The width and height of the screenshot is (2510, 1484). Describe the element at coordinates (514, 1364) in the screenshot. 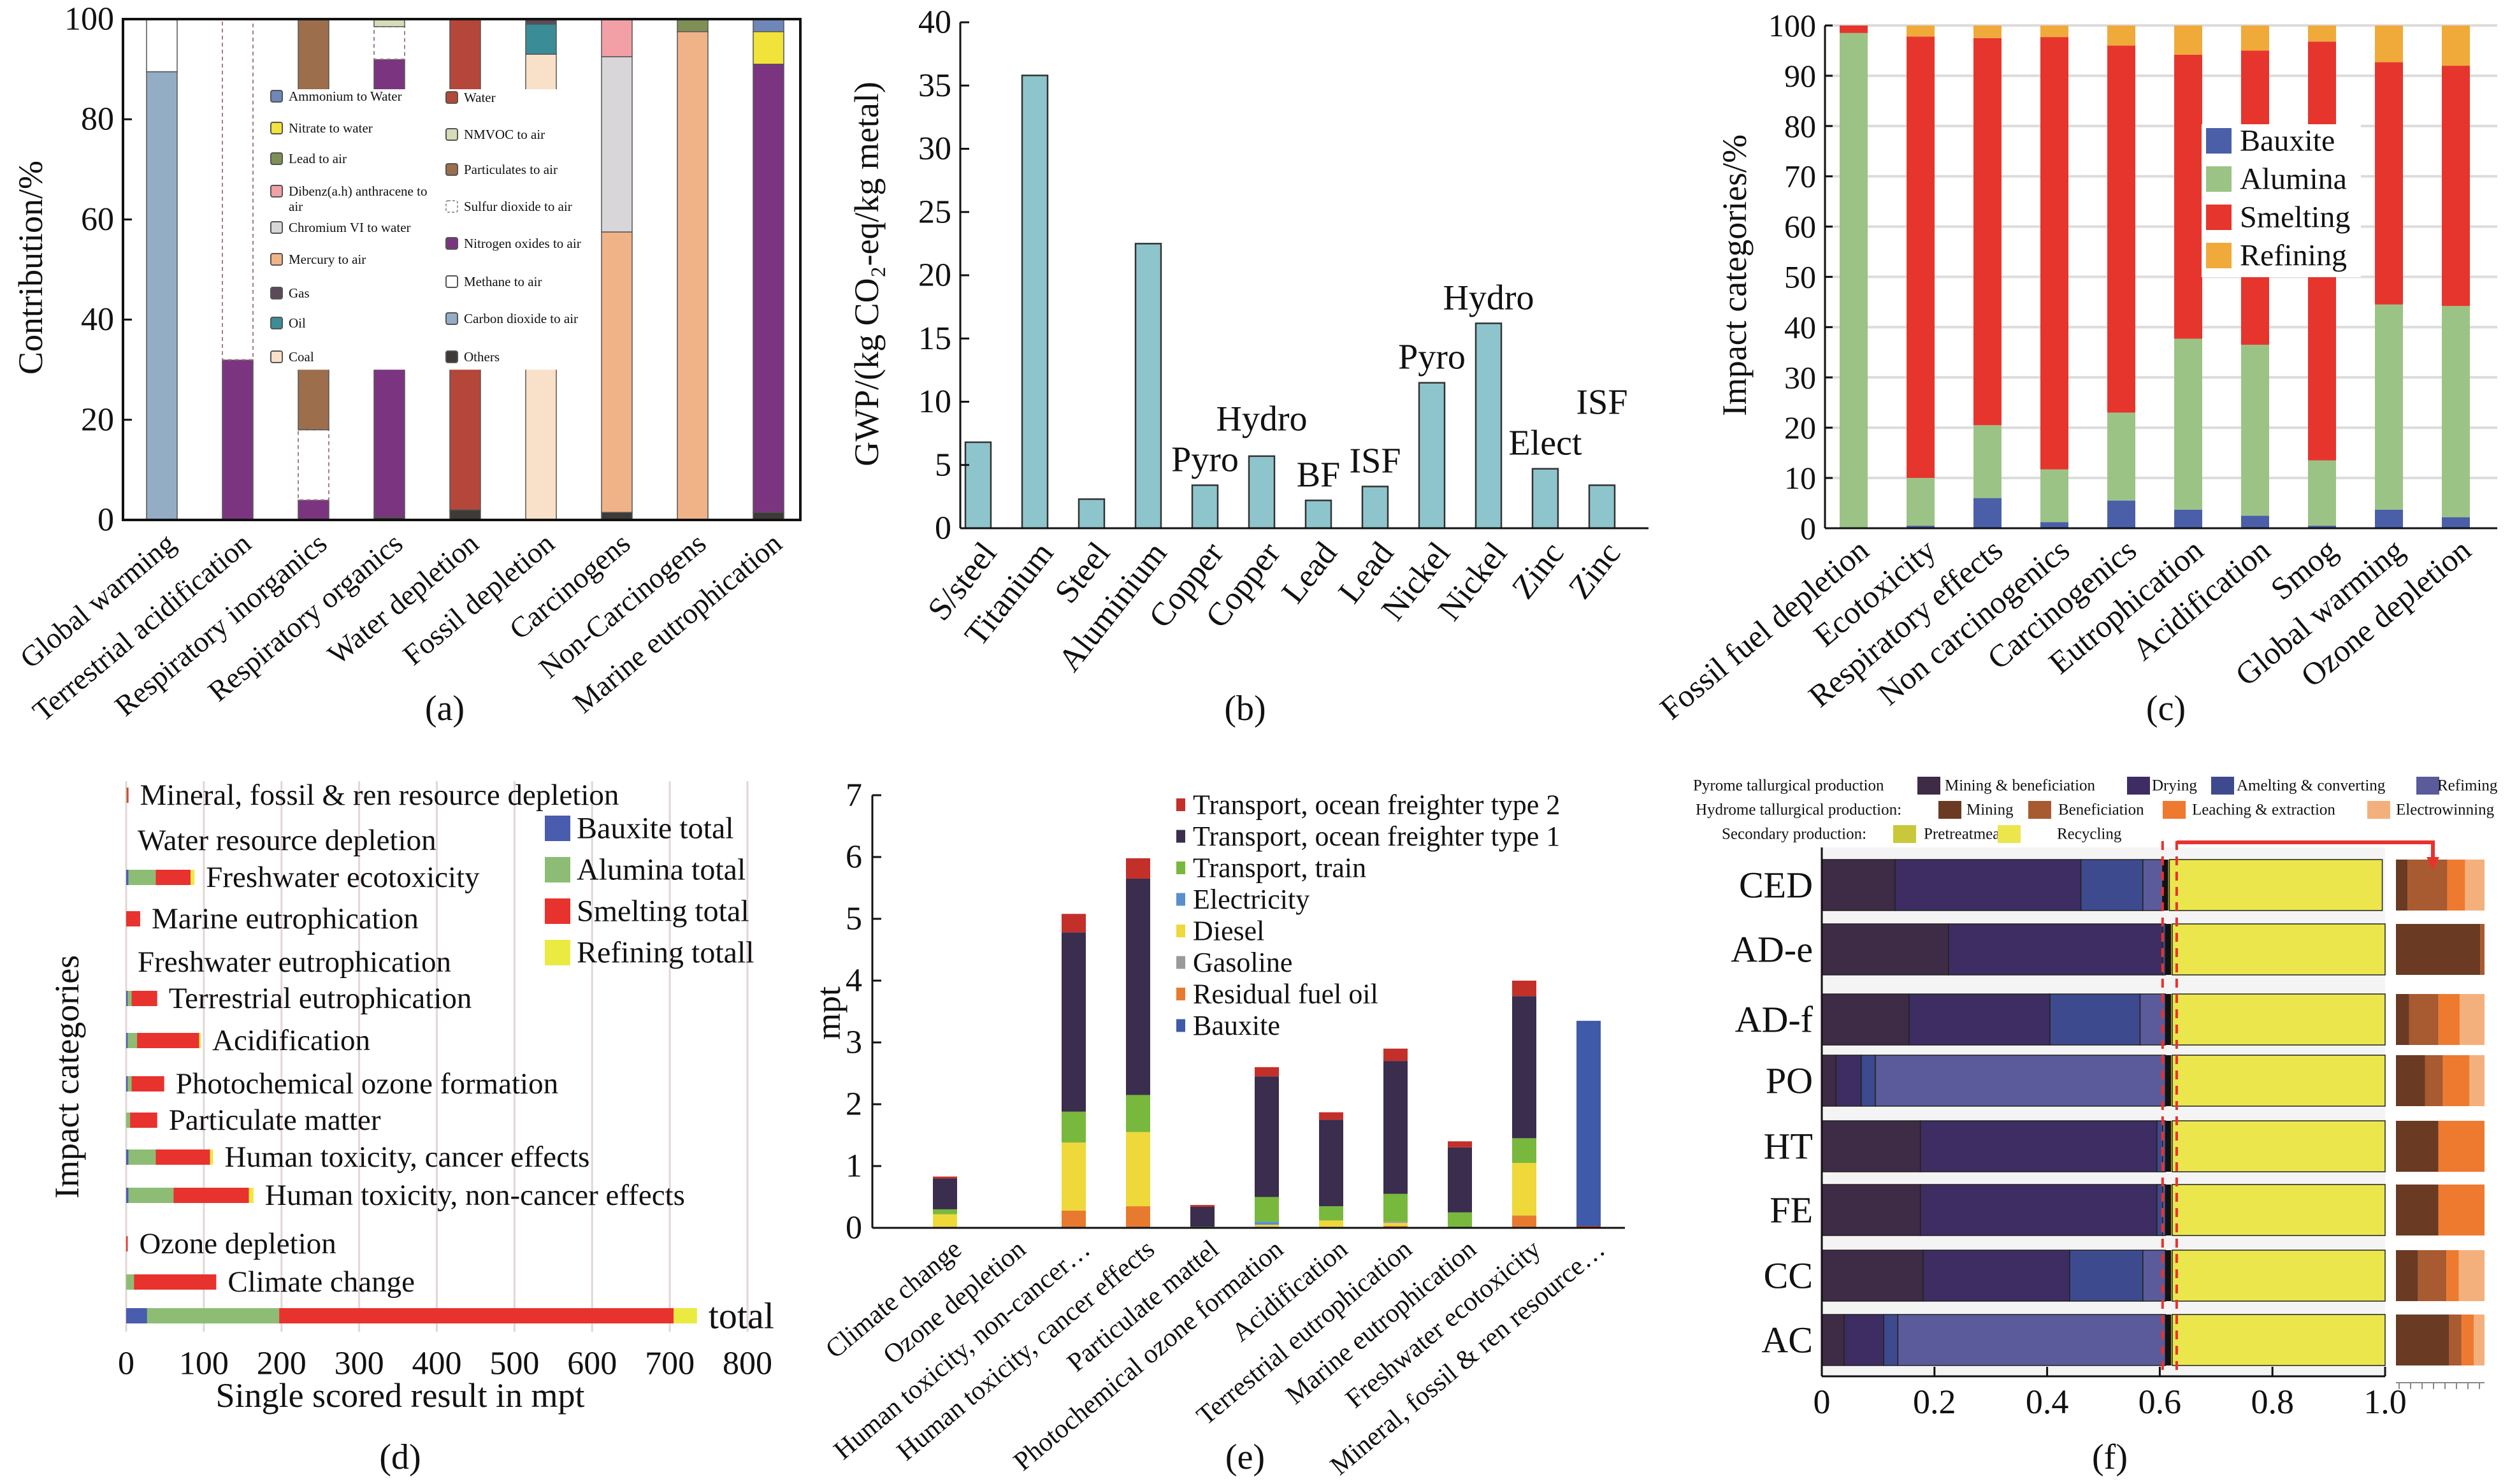

I see `x-tick-label: 500` at that location.